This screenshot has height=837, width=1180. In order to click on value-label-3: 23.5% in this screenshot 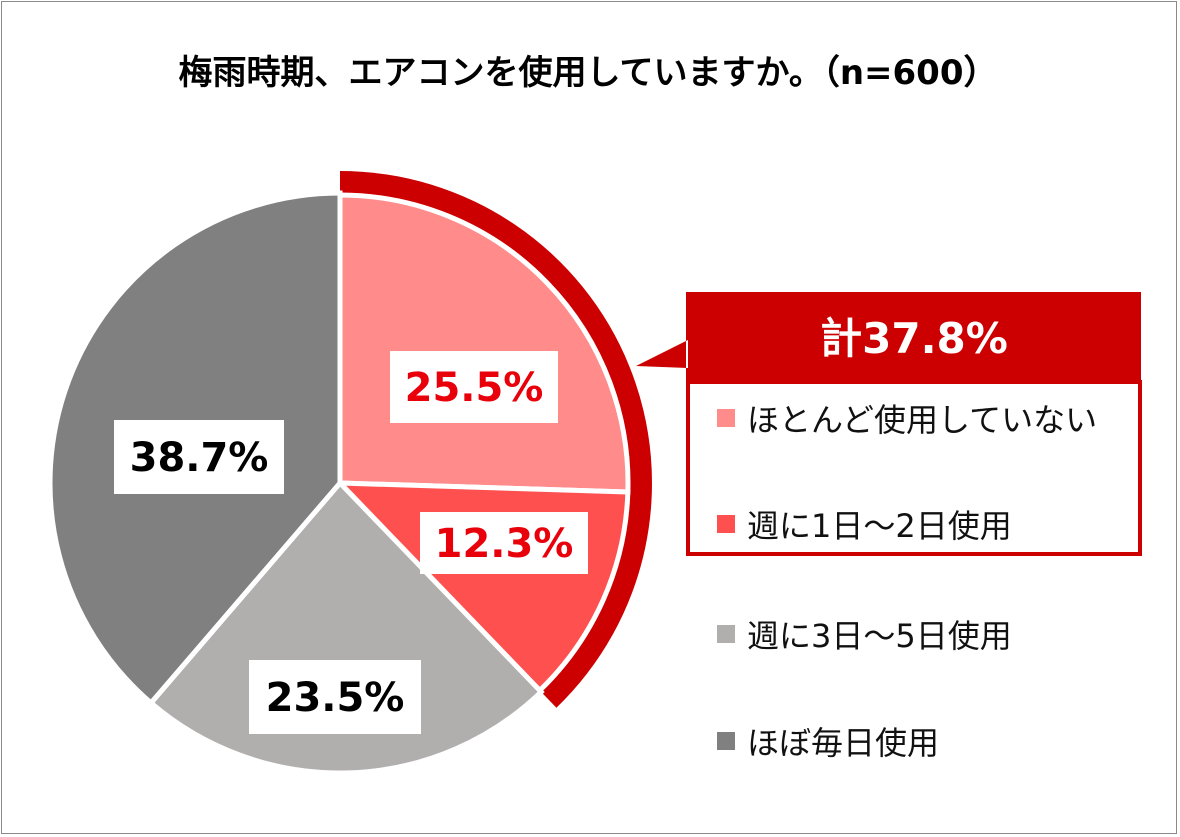, I will do `click(335, 698)`.